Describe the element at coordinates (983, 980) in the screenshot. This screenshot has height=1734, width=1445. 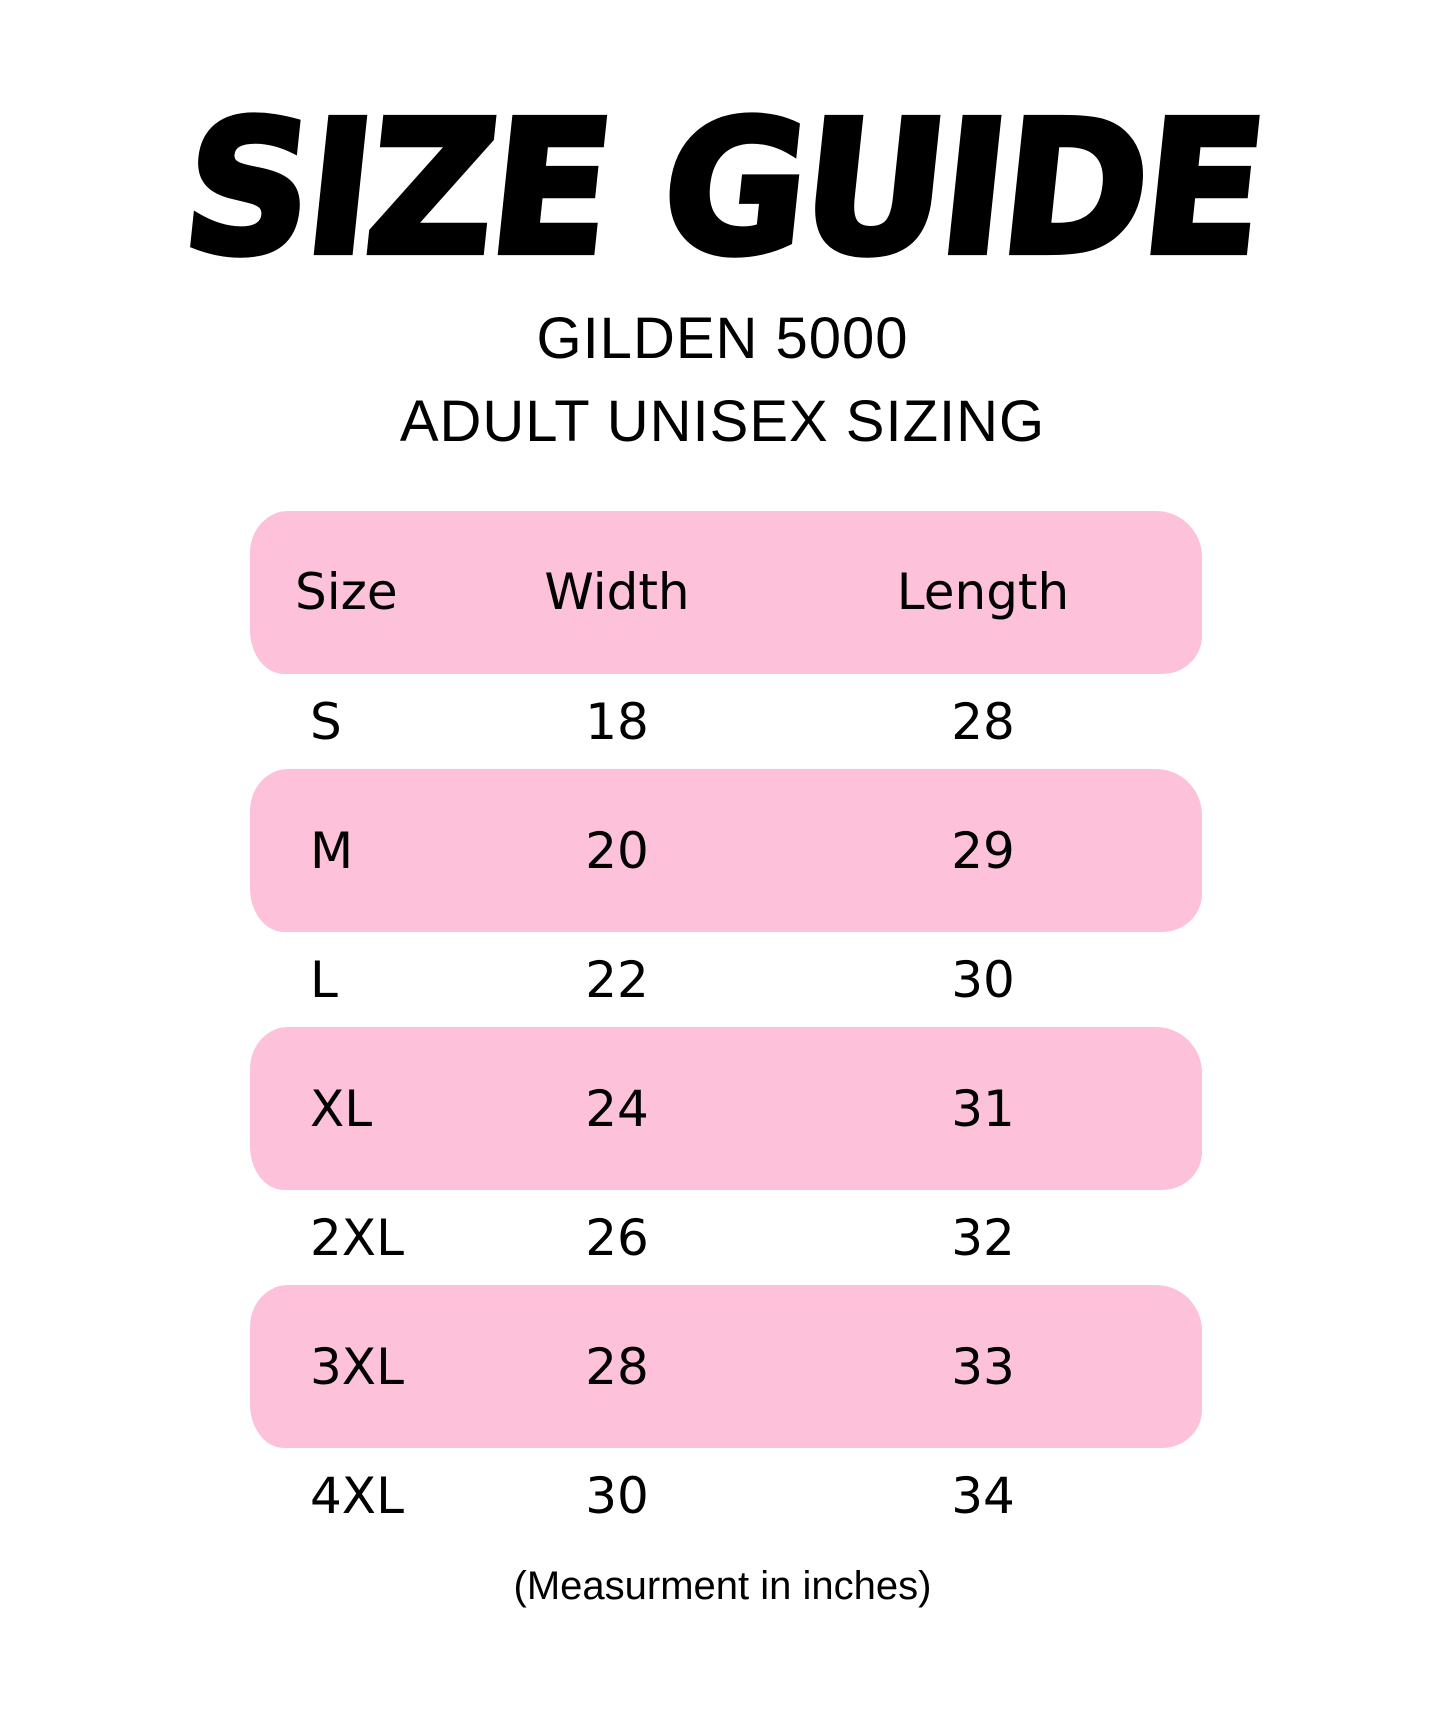
I see `cell-length: 30` at that location.